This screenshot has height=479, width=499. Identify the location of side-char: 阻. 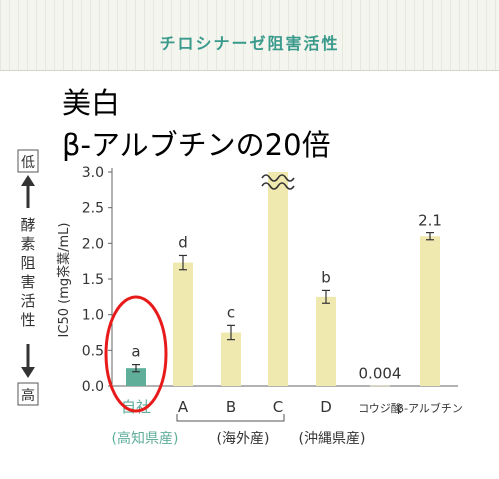
(27, 263).